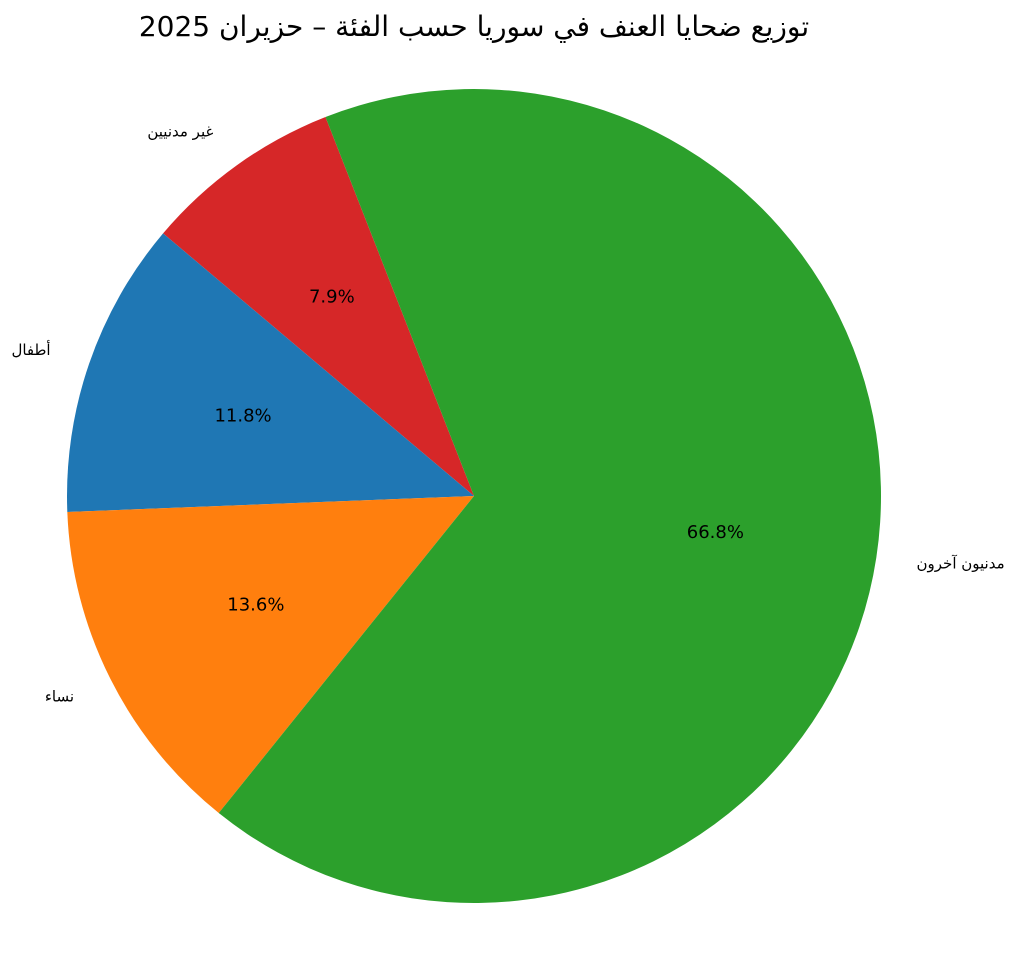  Describe the element at coordinates (59, 697) in the screenshot. I see `slice-label: نساء` at that location.